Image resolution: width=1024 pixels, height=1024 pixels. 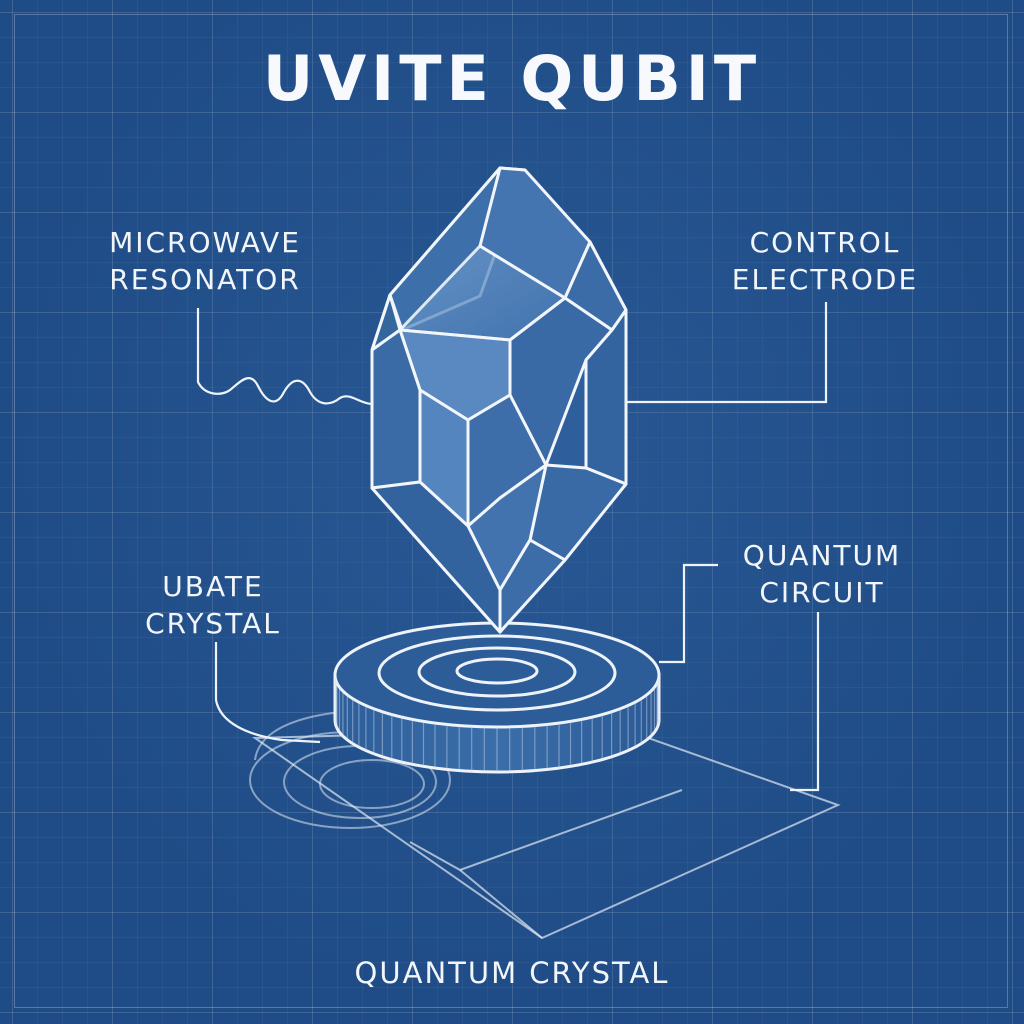 What do you see at coordinates (205, 261) in the screenshot?
I see `label-microwave-resonator: MICROWAVE RESONATOR` at bounding box center [205, 261].